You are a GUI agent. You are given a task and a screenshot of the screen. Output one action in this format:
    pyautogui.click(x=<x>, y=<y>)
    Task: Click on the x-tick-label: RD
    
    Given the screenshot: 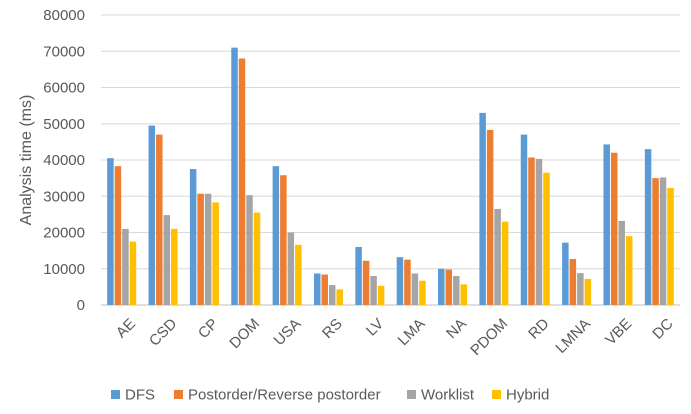 What is the action you would take?
    pyautogui.click(x=538, y=328)
    